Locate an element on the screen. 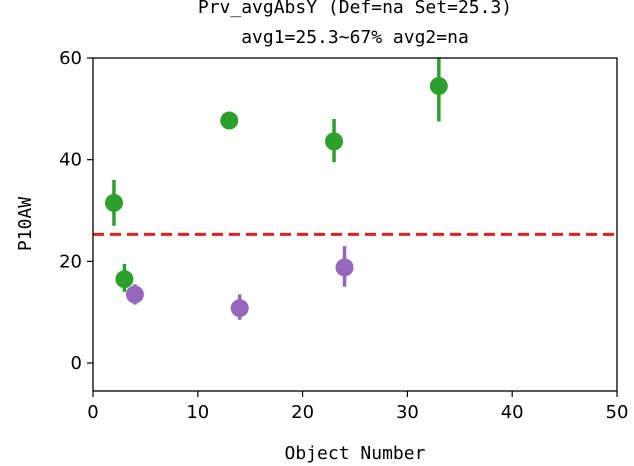 This screenshot has width=634, height=466. x-tick-label: 50 is located at coordinates (617, 412).